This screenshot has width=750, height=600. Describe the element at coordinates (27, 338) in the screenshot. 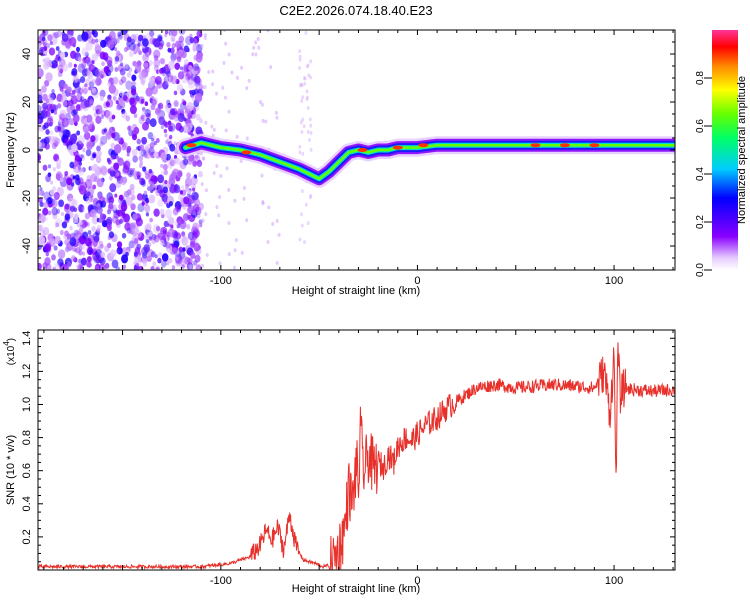

I see `y-tick-label: 1.4` at that location.